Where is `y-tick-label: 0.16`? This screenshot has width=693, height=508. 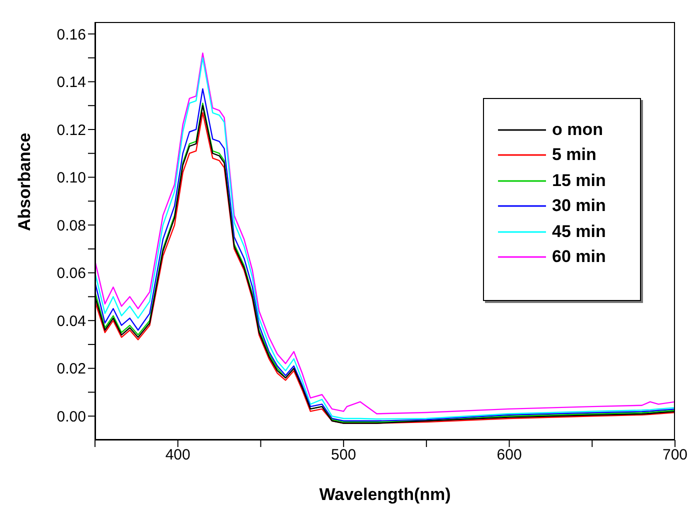
y-tick-label: 0.16 is located at coordinates (71, 35).